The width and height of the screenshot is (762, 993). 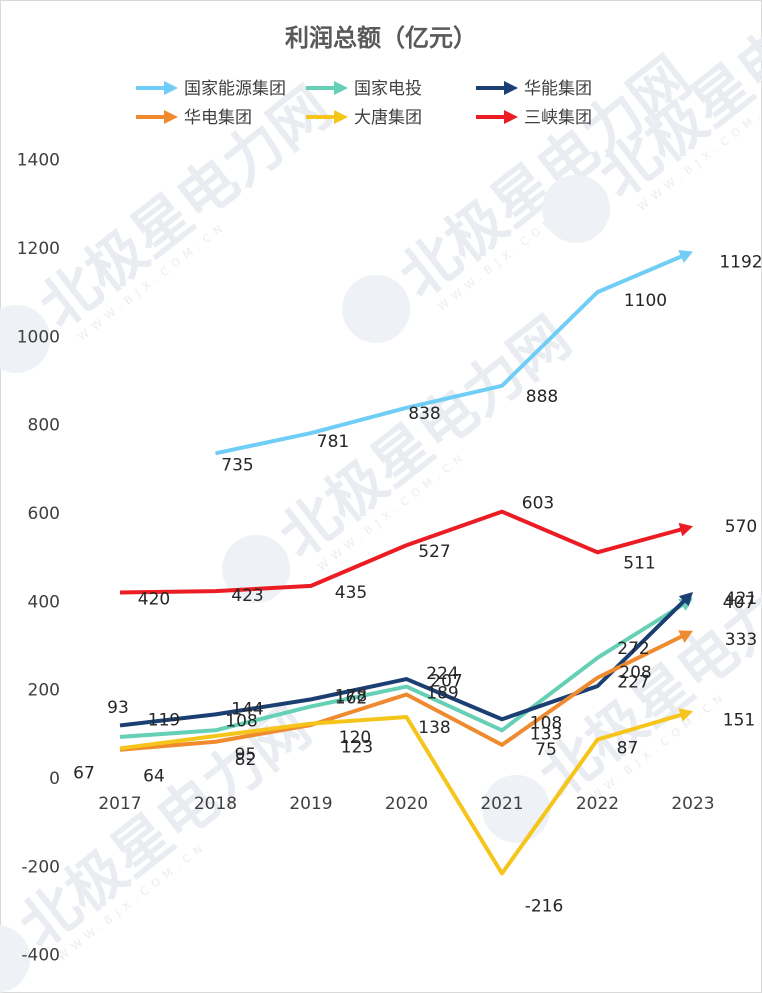 I want to click on data-label: 272, so click(x=633, y=649).